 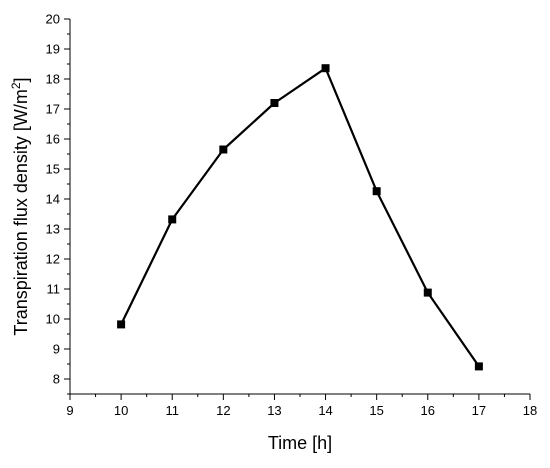 What do you see at coordinates (376, 410) in the screenshot?
I see `x-tick-label: 15` at bounding box center [376, 410].